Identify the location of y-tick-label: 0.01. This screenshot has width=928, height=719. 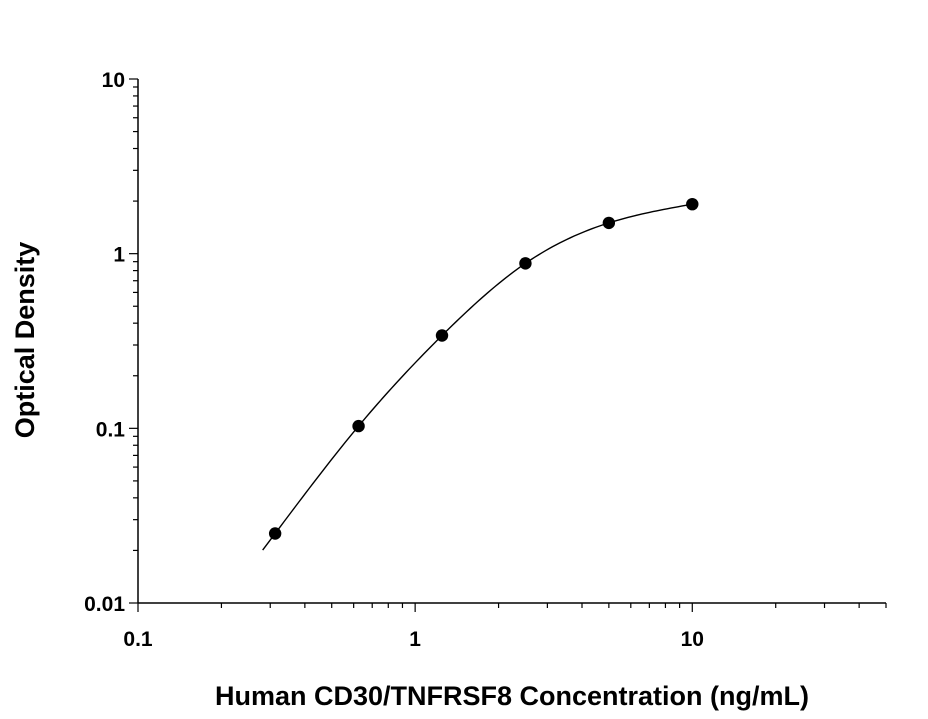
(104, 604).